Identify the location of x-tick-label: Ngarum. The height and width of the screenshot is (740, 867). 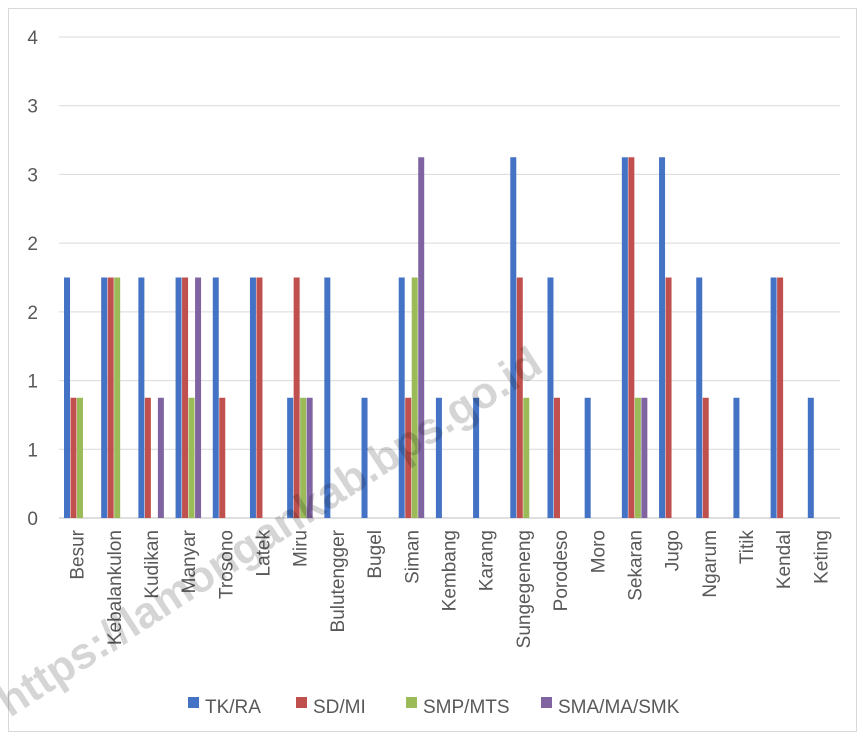
(710, 564).